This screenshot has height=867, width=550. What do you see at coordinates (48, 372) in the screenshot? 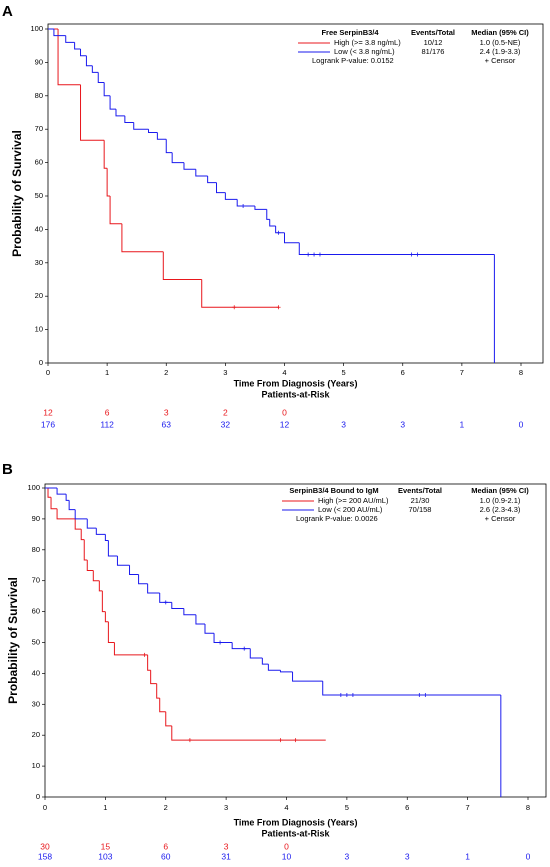
I see `x-tick-label: 0` at bounding box center [48, 372].